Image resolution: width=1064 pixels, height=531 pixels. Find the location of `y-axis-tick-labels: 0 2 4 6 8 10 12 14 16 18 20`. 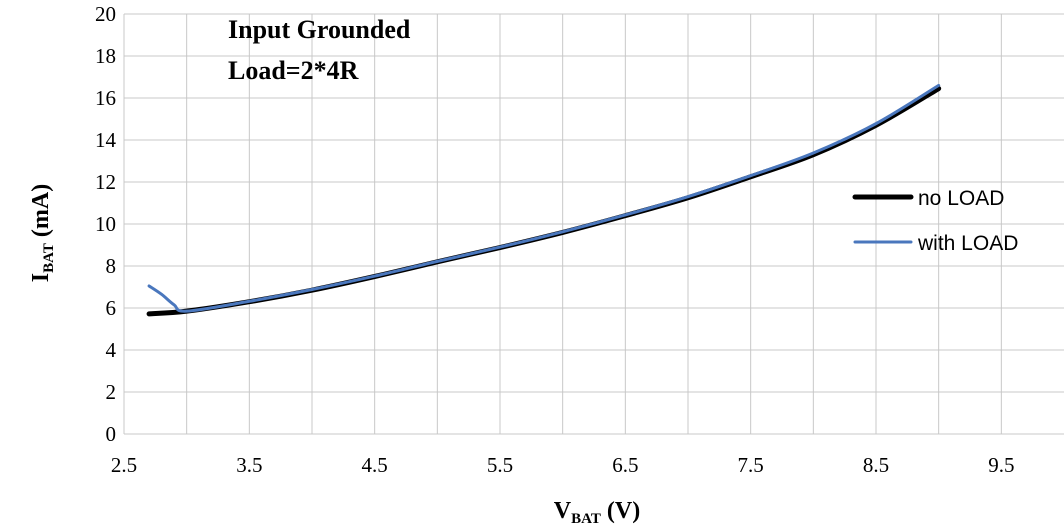

y-axis-tick-labels: 0 2 4 6 8 10 12 14 16 18 20 is located at coordinates (106, 224).